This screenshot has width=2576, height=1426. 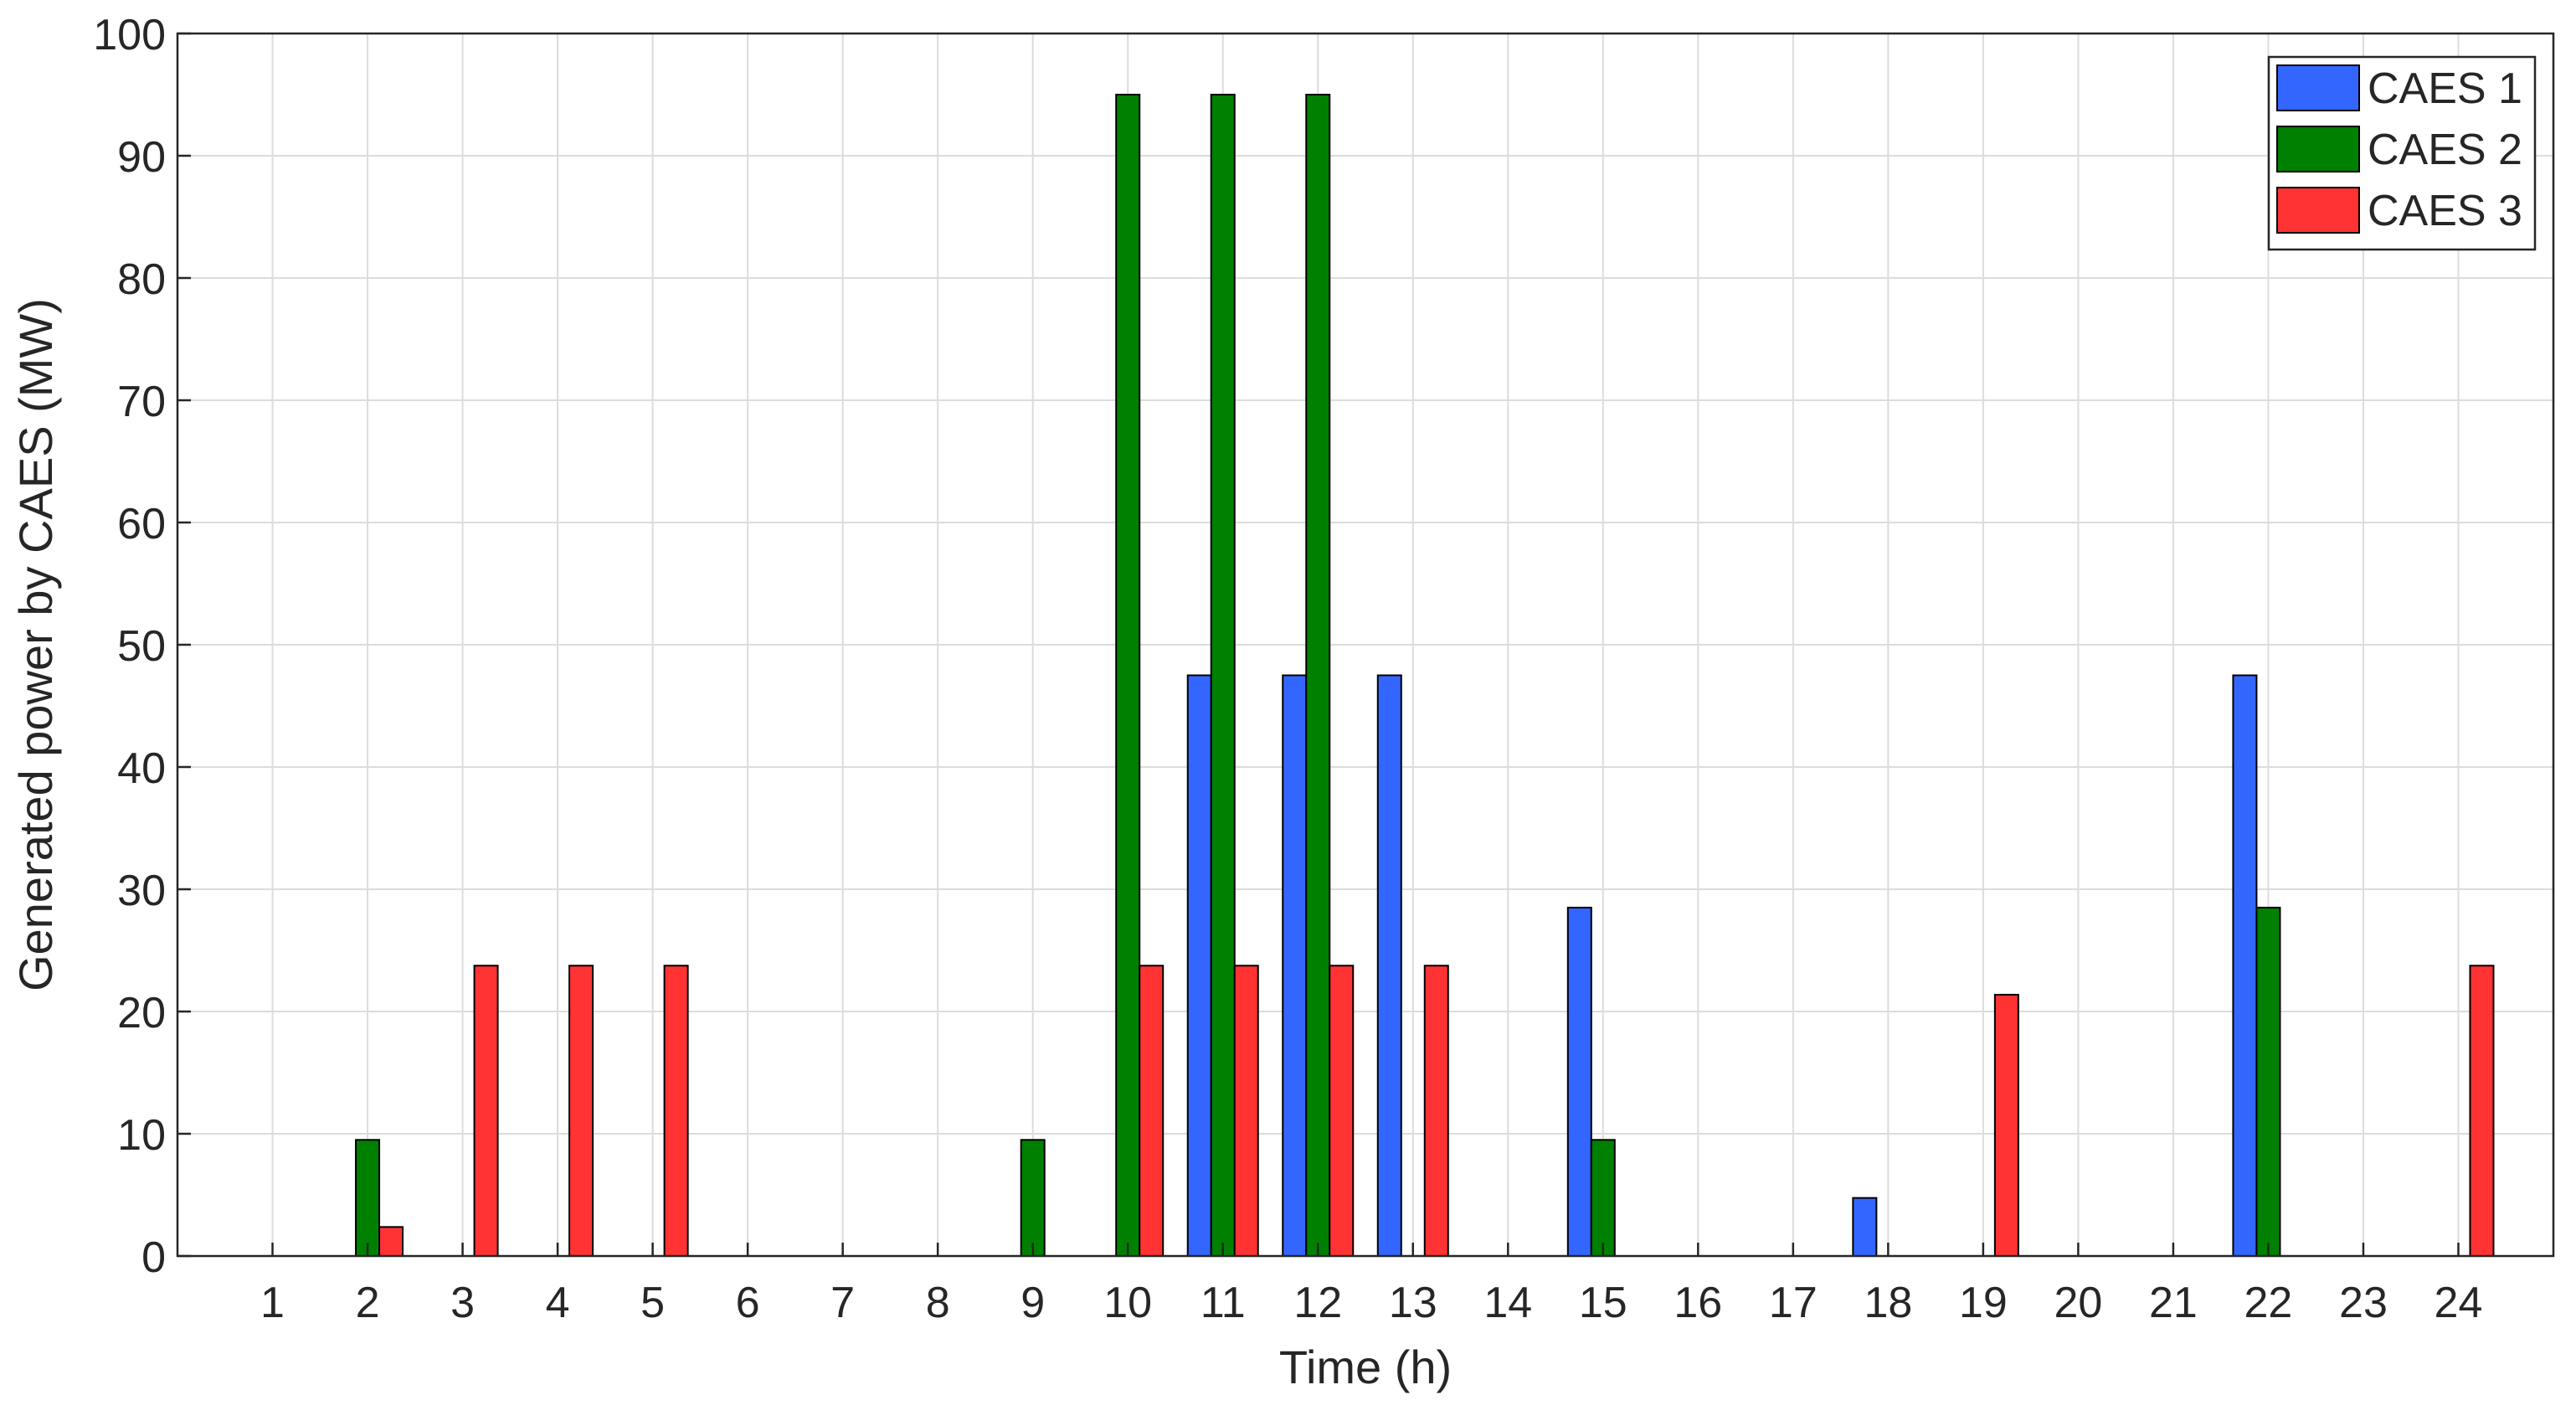 What do you see at coordinates (141, 1013) in the screenshot?
I see `y-tick-label: 20` at bounding box center [141, 1013].